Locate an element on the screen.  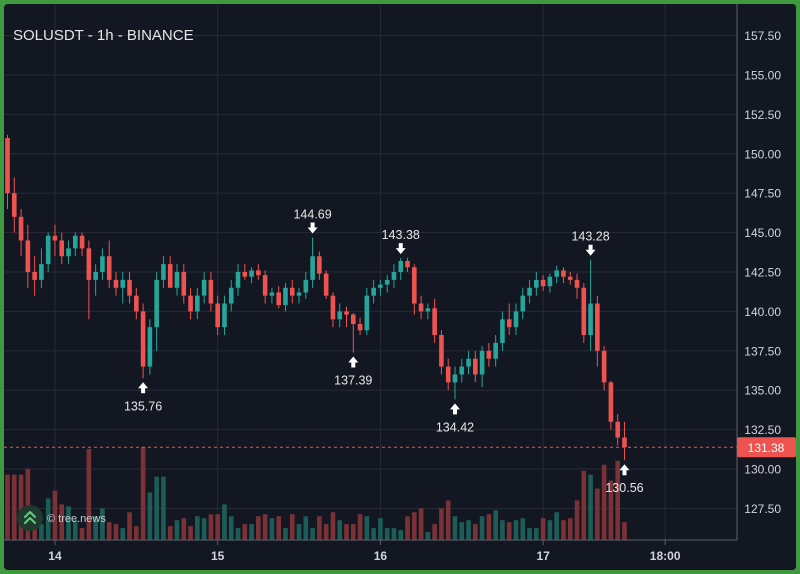
price-tick-label: 135.00 is located at coordinates (762, 391).